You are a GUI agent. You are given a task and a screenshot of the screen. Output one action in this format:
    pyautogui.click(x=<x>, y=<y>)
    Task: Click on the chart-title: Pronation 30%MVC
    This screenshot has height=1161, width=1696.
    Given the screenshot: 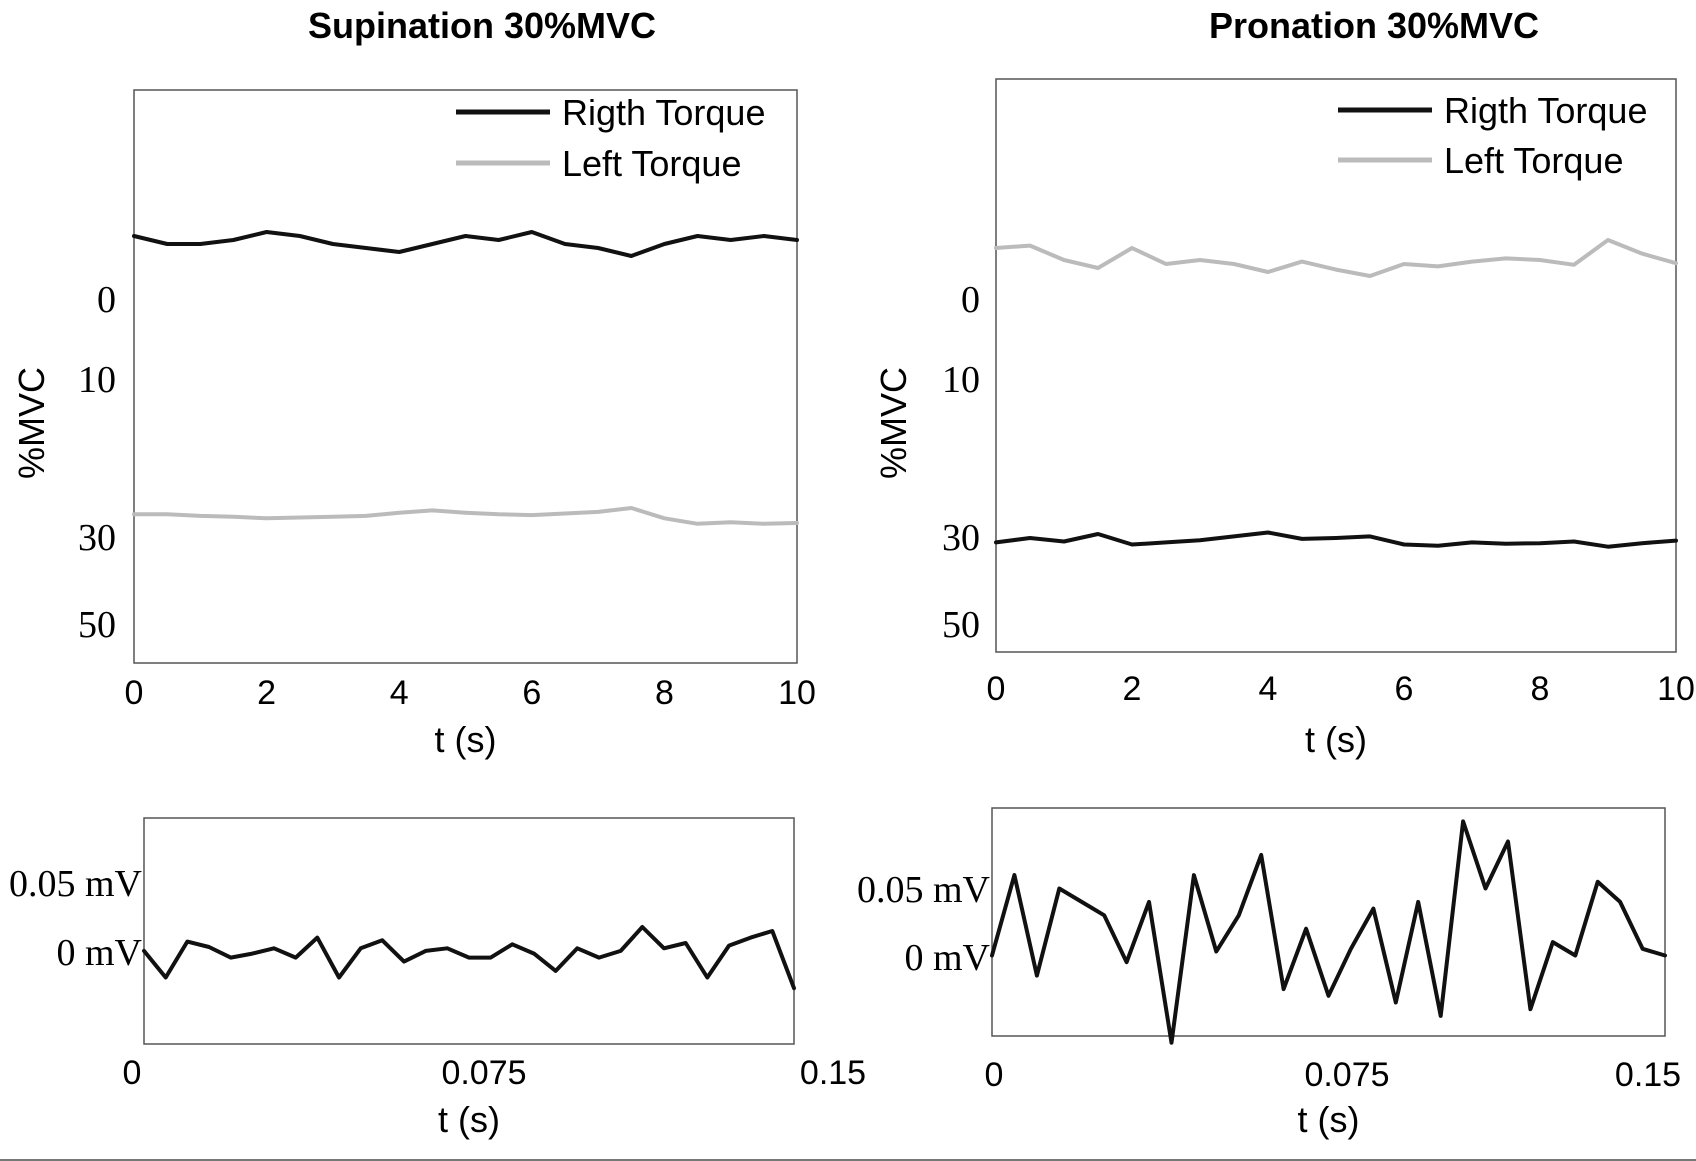 What is the action you would take?
    pyautogui.click(x=1374, y=25)
    